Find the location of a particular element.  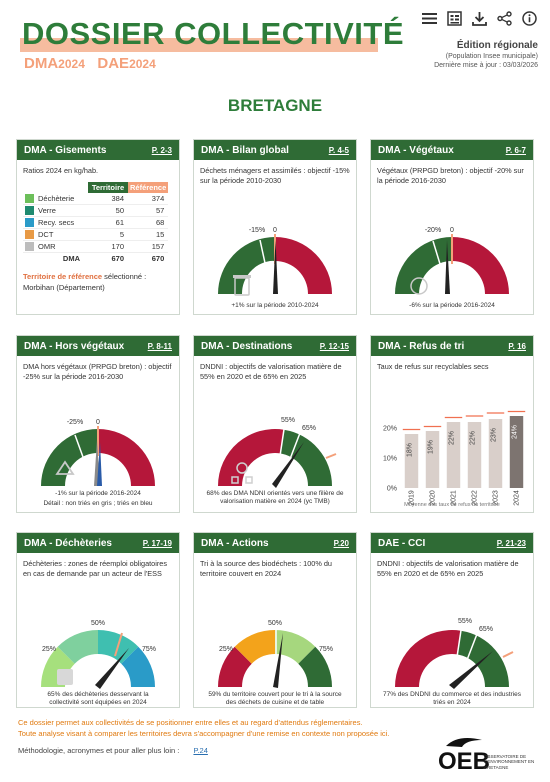

page-link: P. 4-5 is located at coordinates (338, 150).